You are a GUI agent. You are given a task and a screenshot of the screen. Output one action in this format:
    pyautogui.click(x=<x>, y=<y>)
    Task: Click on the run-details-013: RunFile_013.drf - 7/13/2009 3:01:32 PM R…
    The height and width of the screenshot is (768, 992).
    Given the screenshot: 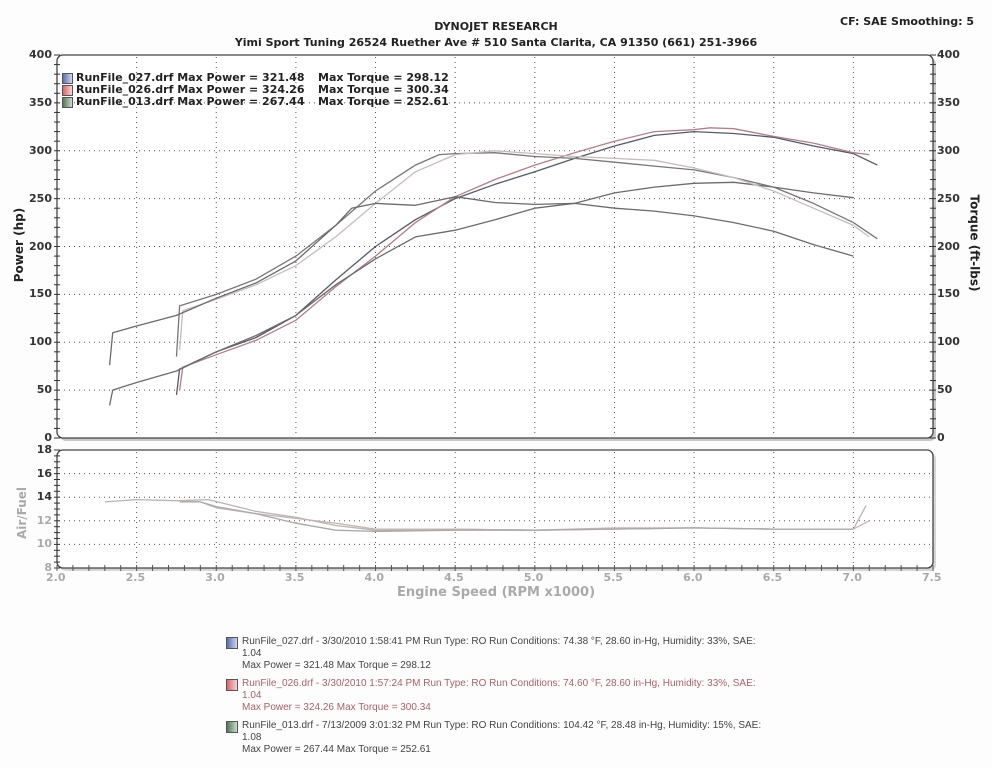 What is the action you would take?
    pyautogui.click(x=506, y=738)
    